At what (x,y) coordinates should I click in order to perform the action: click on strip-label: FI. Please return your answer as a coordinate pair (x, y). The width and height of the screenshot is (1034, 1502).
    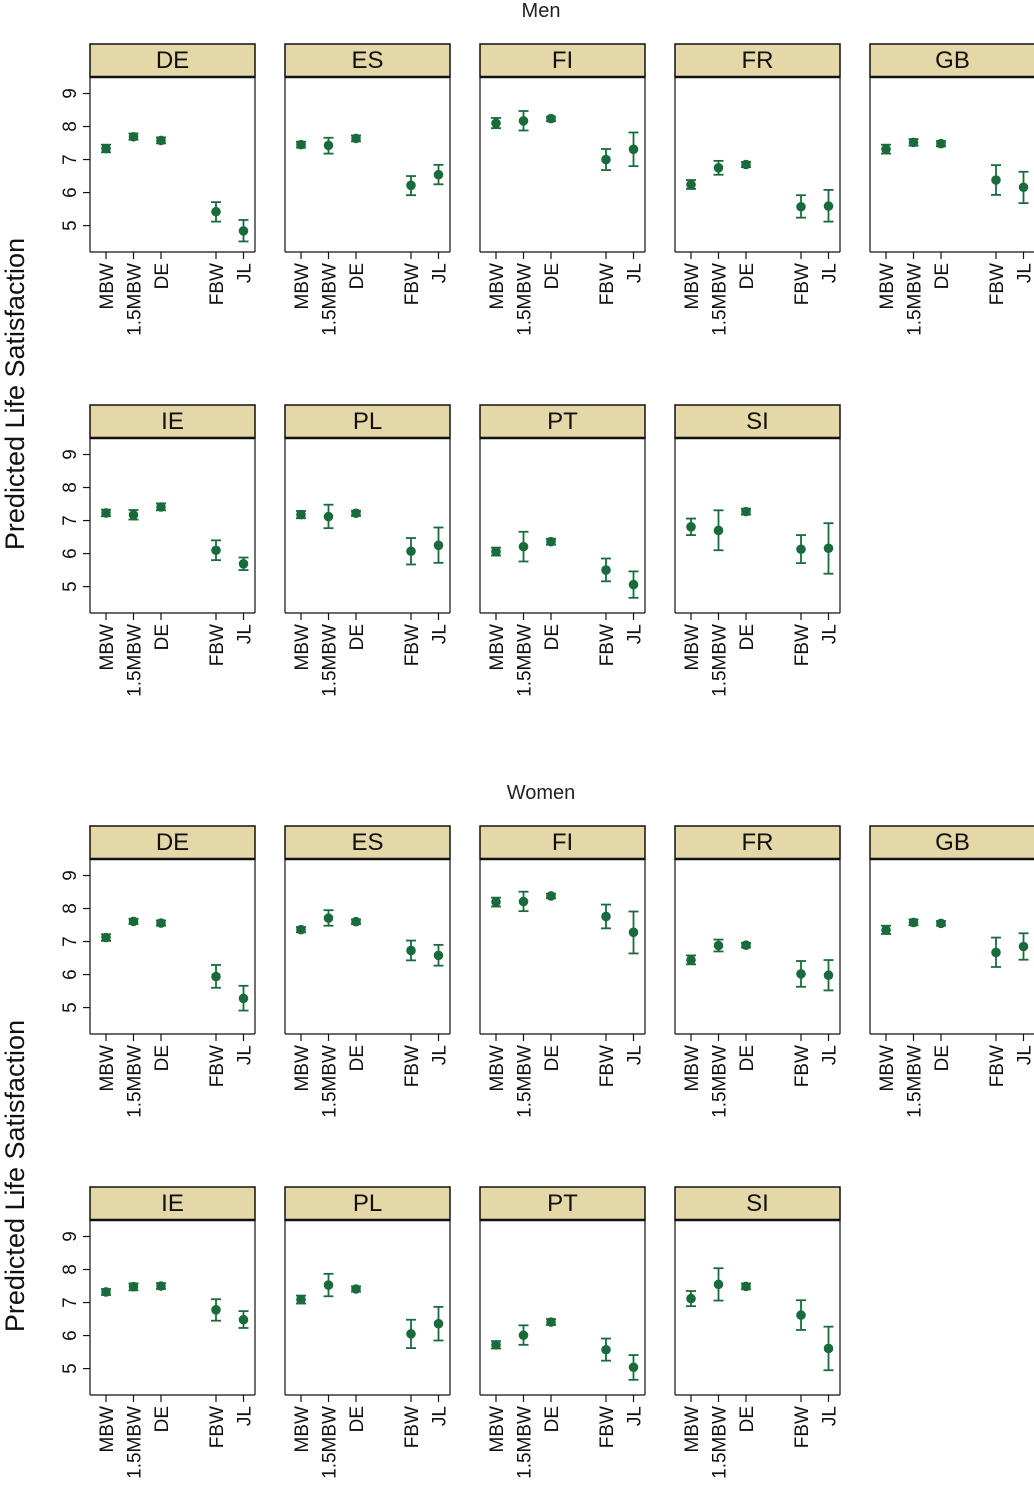
    Looking at the image, I should click on (562, 842).